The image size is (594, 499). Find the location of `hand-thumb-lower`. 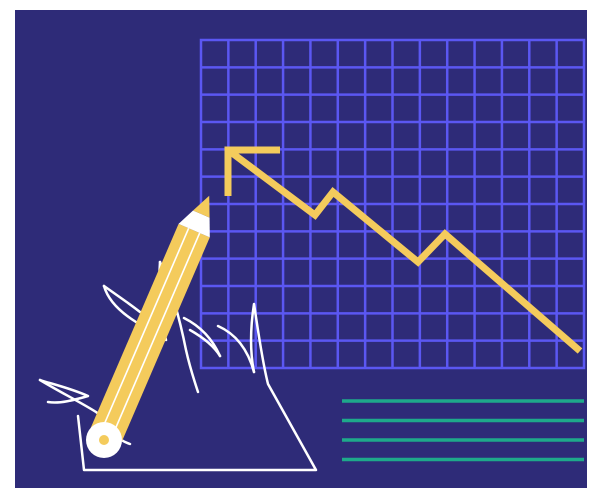

hand-thumb-lower is located at coordinates (120, 304).